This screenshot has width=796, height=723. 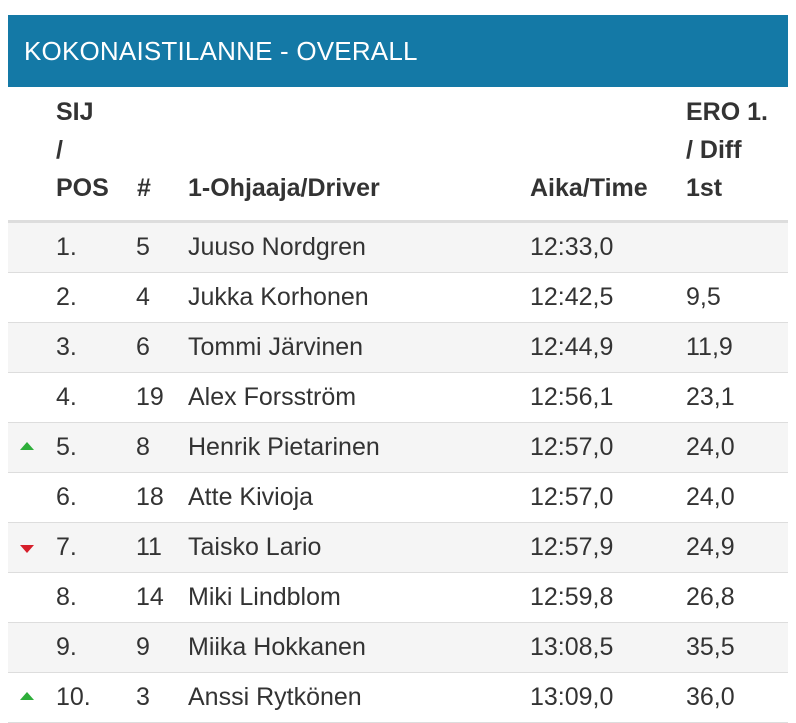 What do you see at coordinates (572, 347) in the screenshot?
I see `time-cell: 12:44,9` at bounding box center [572, 347].